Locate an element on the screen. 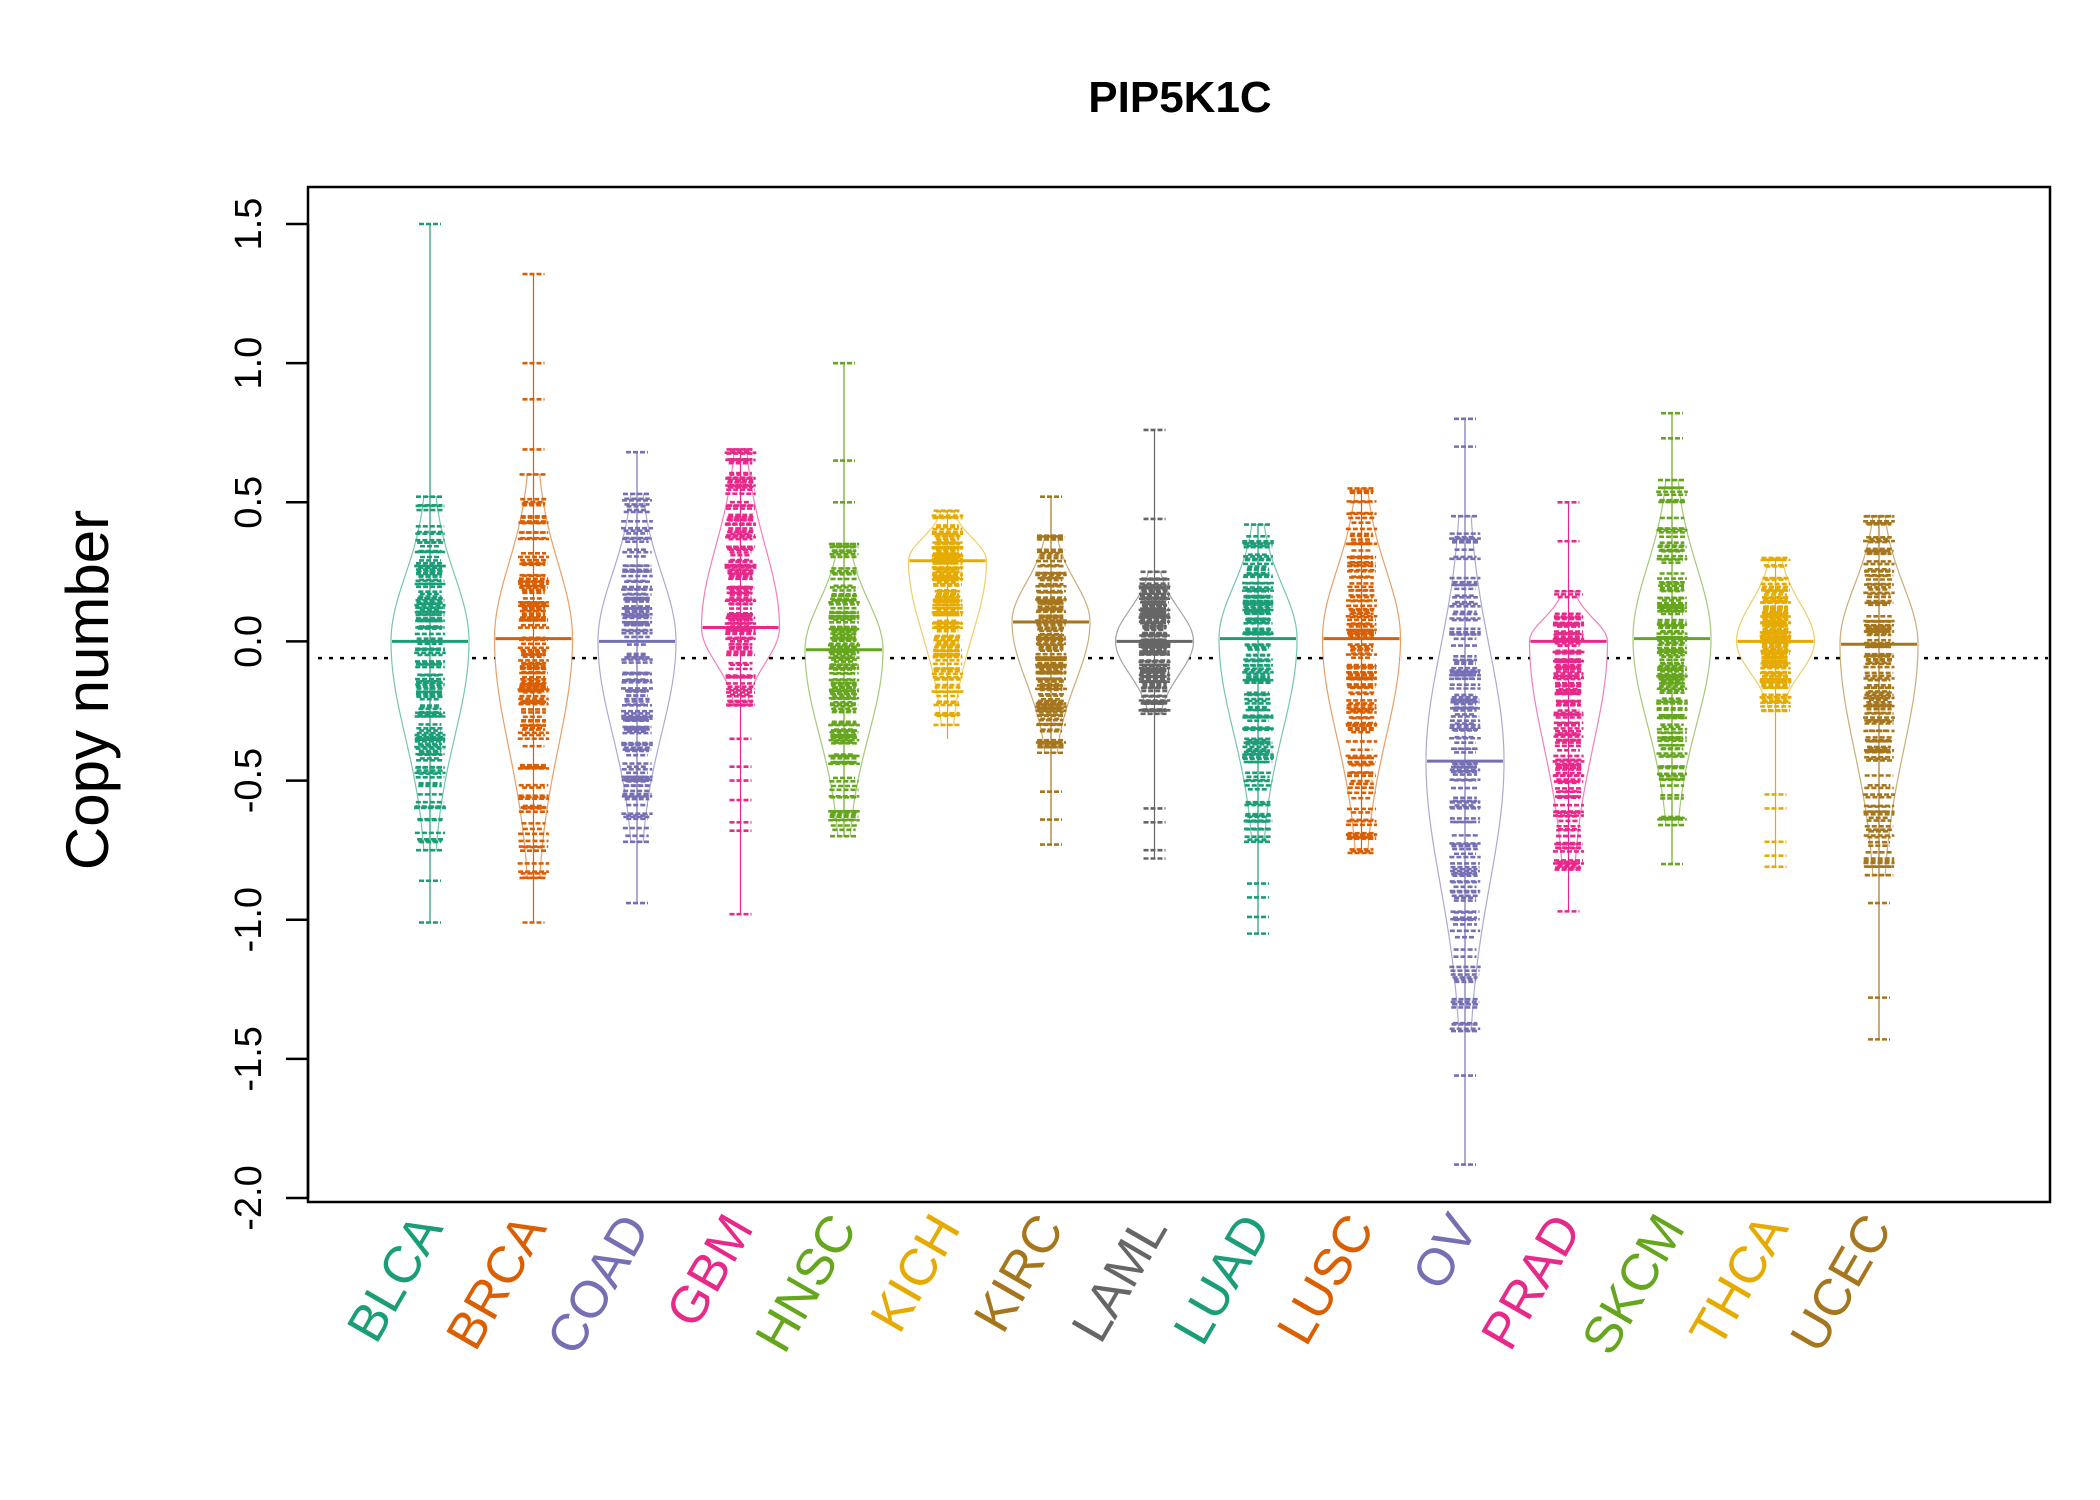 Image resolution: width=2100 pixels, height=1500 pixels. bean-hnsc is located at coordinates (844, 599).